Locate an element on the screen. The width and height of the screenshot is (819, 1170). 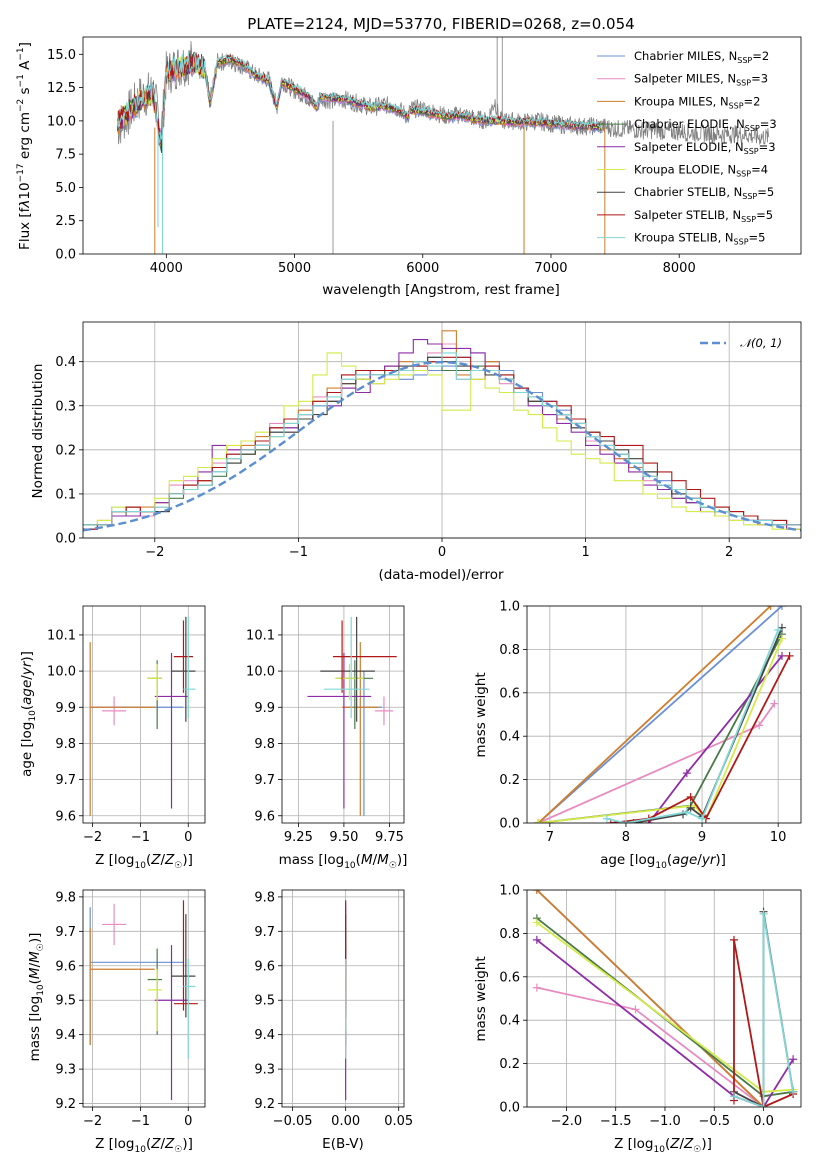
y-tick-label: 0.1 is located at coordinates (65, 494).